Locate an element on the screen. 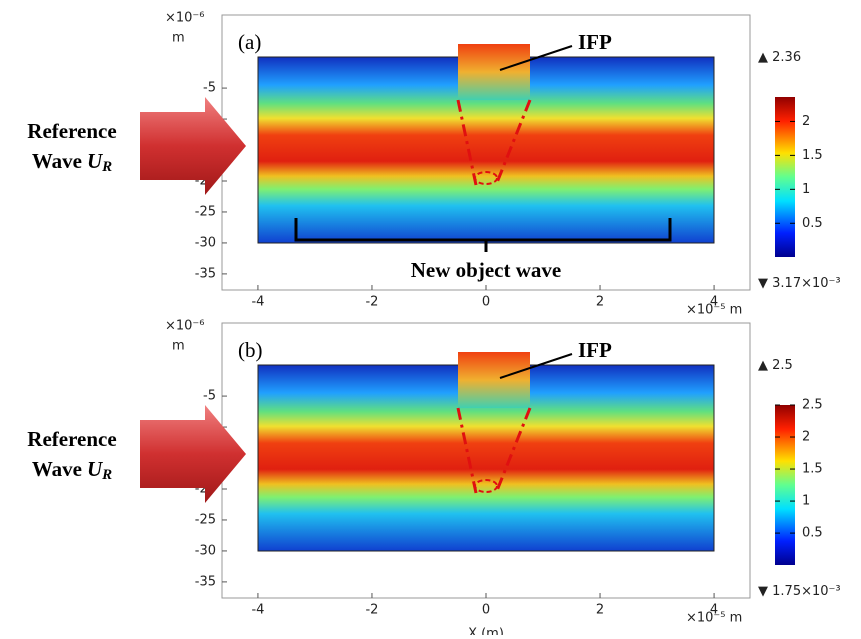 The image size is (861, 639). max-value: 2.5 is located at coordinates (782, 365).